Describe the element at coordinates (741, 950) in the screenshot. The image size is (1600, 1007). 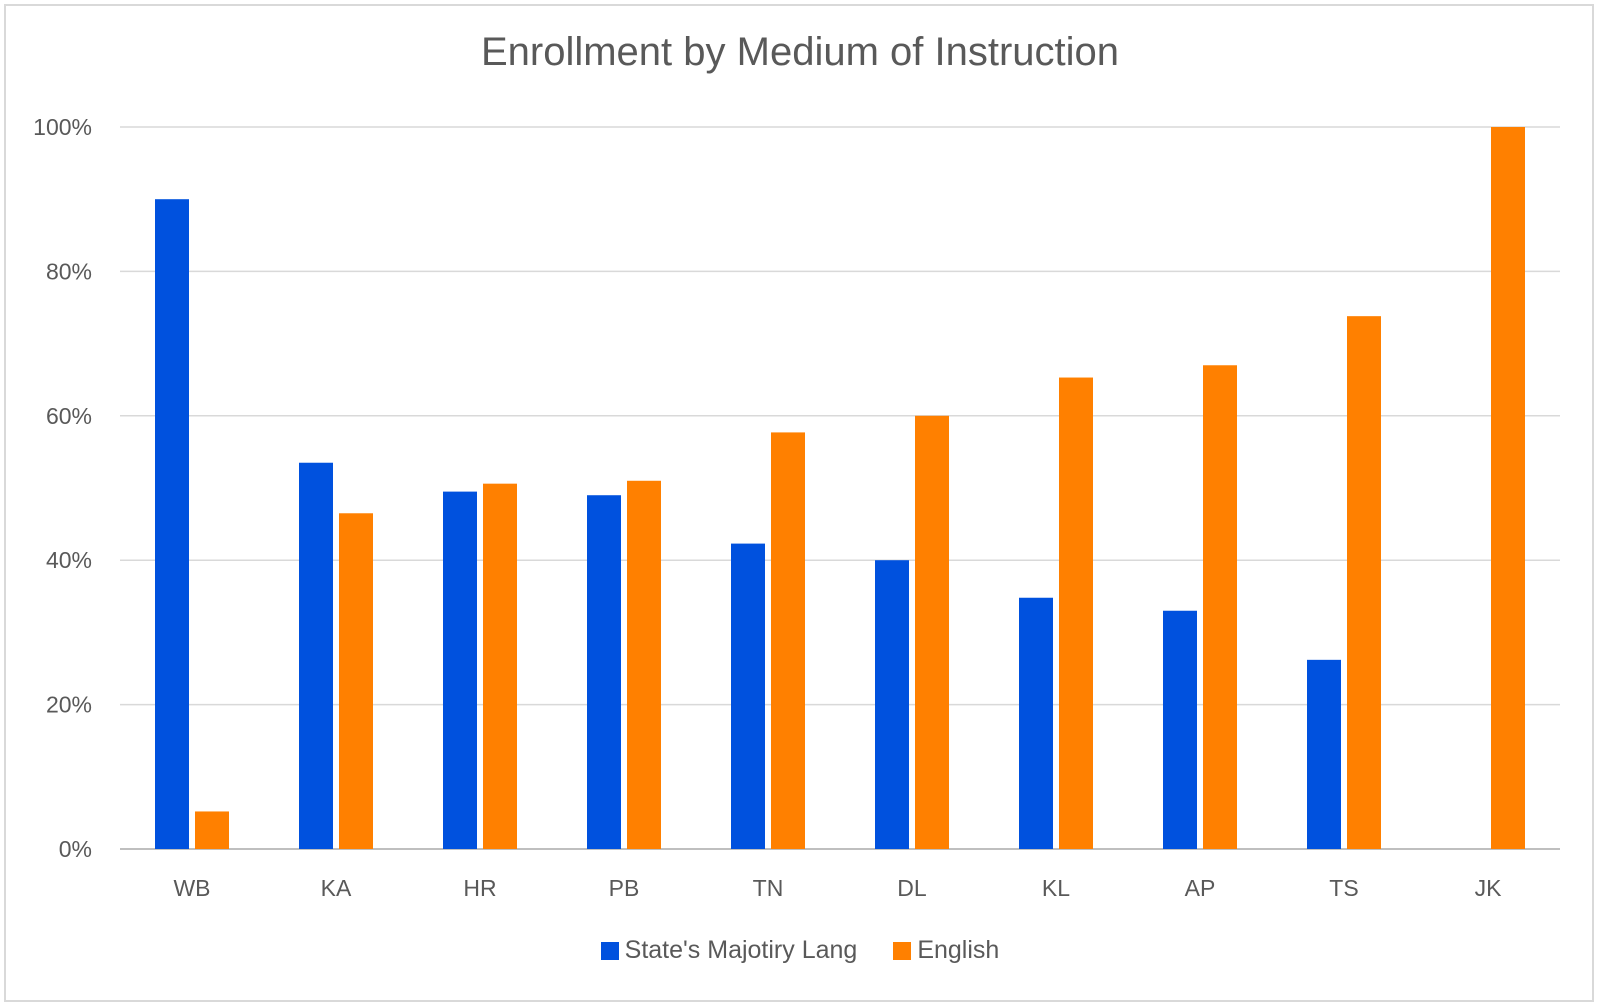
I see `legend-label-state-lang: State's Majotiry Lang` at that location.